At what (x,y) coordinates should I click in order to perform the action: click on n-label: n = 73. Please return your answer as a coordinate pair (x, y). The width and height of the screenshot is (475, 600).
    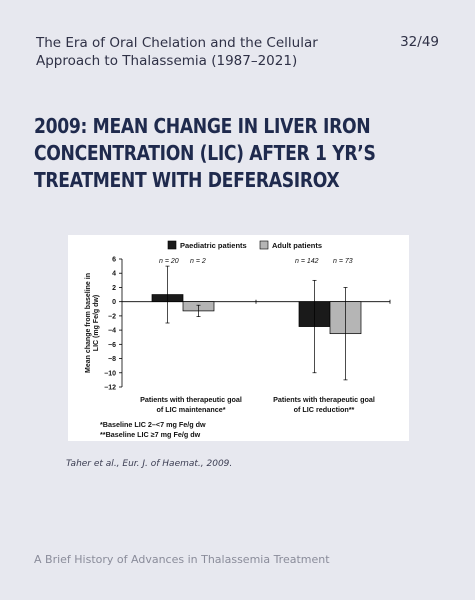
    Looking at the image, I should click on (343, 261).